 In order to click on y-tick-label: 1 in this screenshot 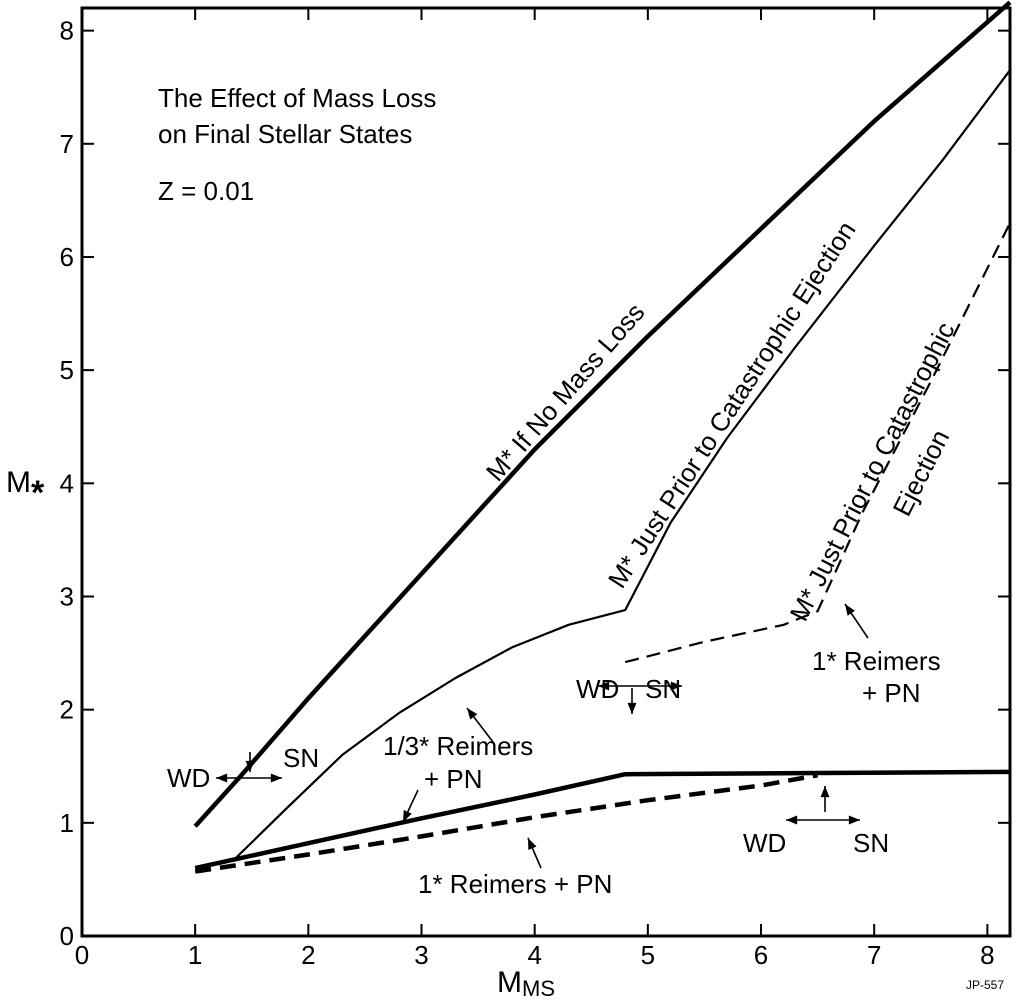, I will do `click(67, 823)`.